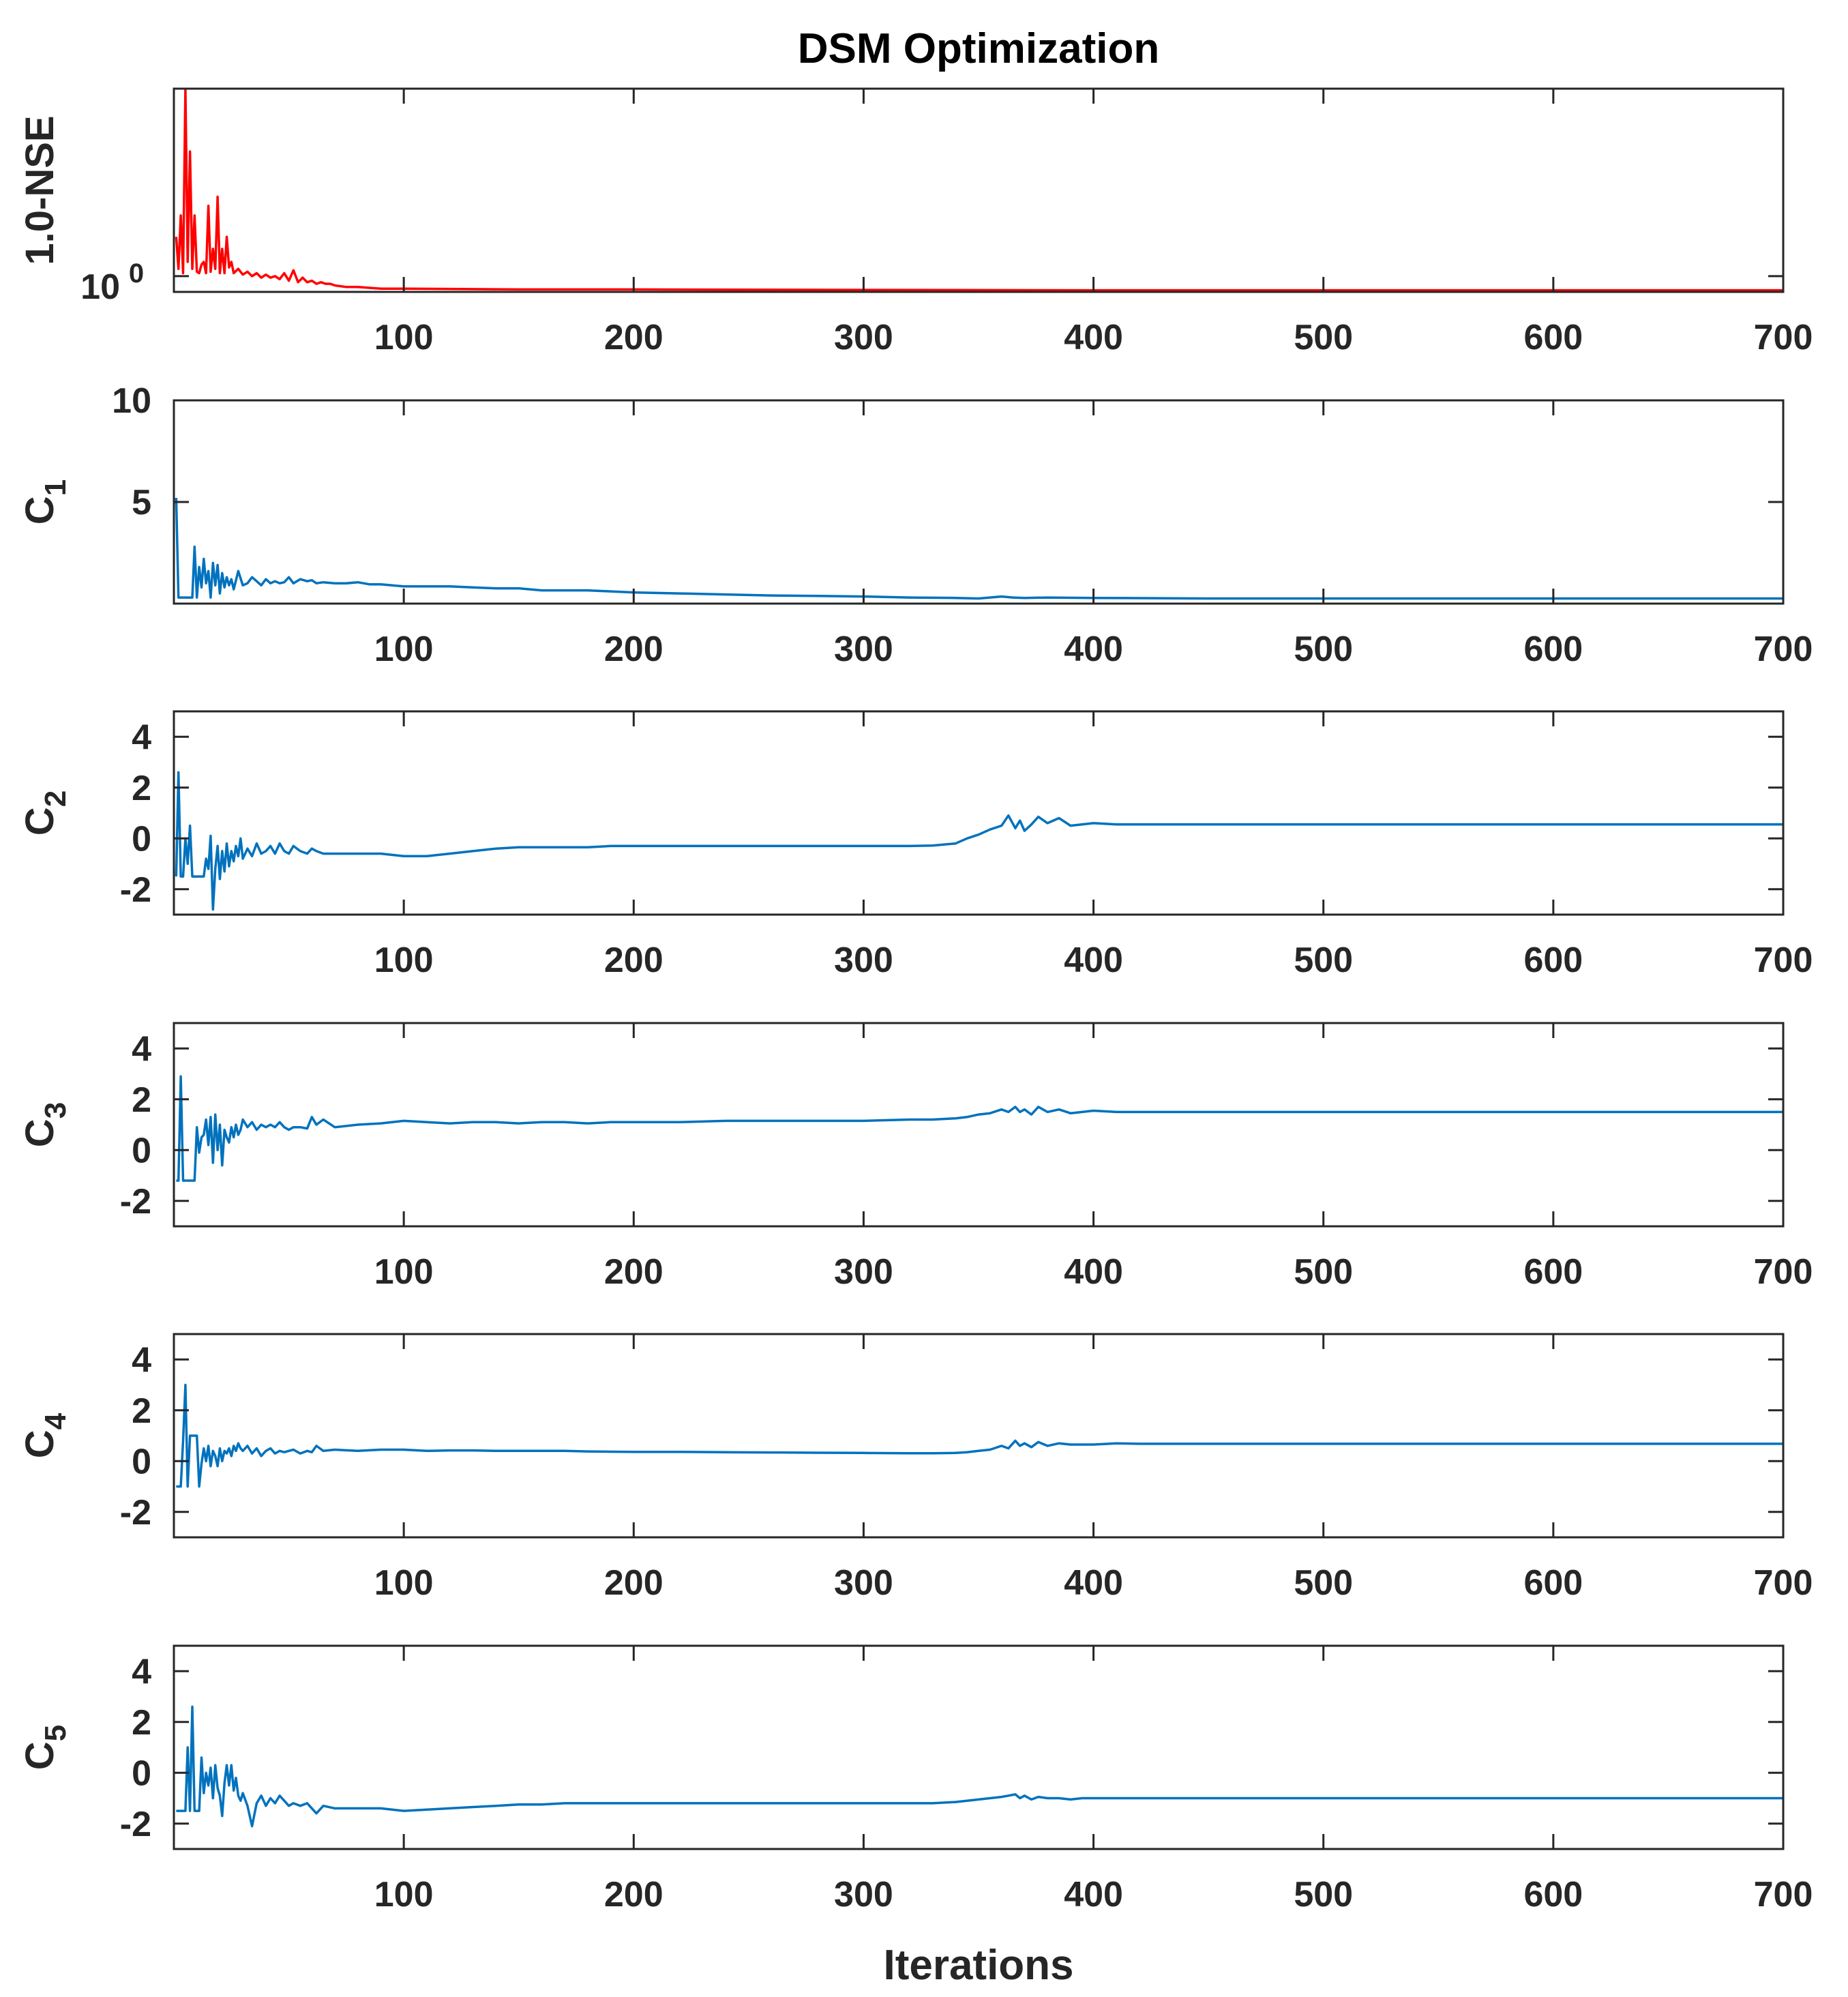  Describe the element at coordinates (45, 1435) in the screenshot. I see `y-axis-label: C4` at that location.